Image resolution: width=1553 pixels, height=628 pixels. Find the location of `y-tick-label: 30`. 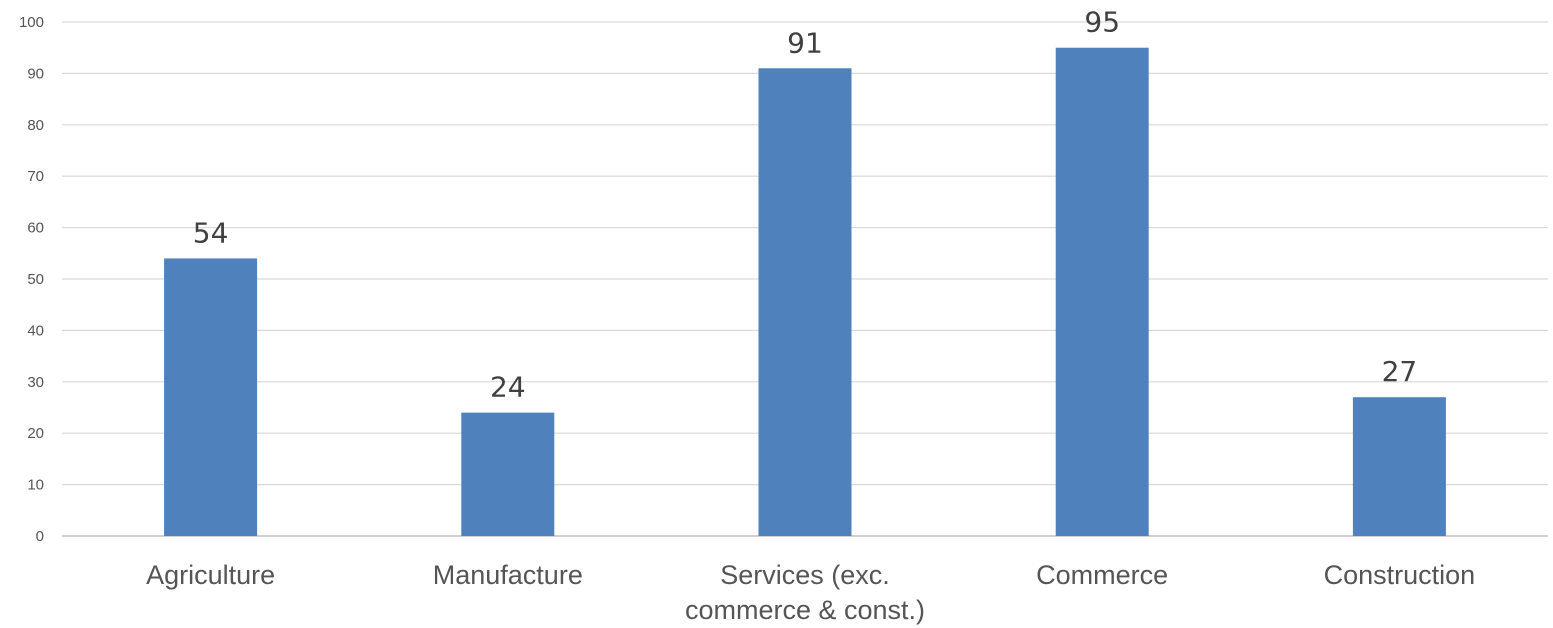

y-tick-label: 30 is located at coordinates (35, 382).